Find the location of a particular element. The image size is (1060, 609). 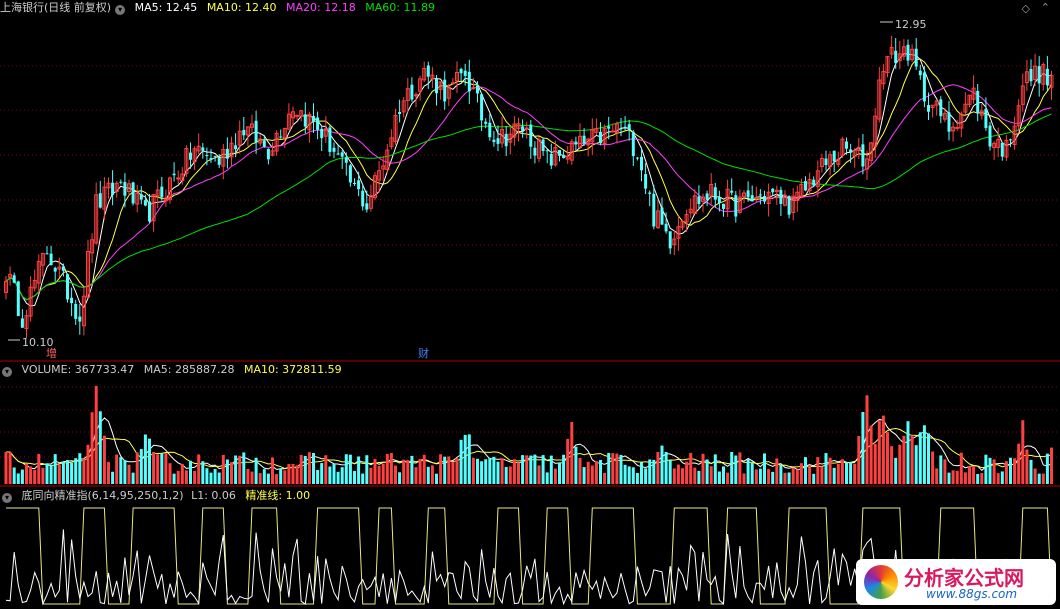

indicator-l1: L1: 0.06 is located at coordinates (213, 495).